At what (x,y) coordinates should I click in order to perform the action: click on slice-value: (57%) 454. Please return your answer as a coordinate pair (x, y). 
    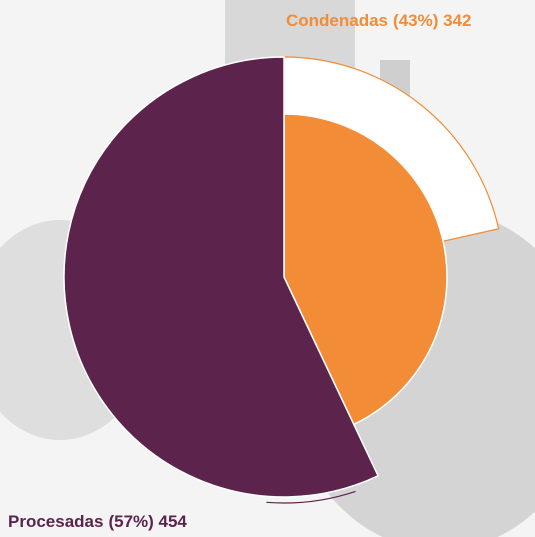
    Looking at the image, I should click on (147, 521).